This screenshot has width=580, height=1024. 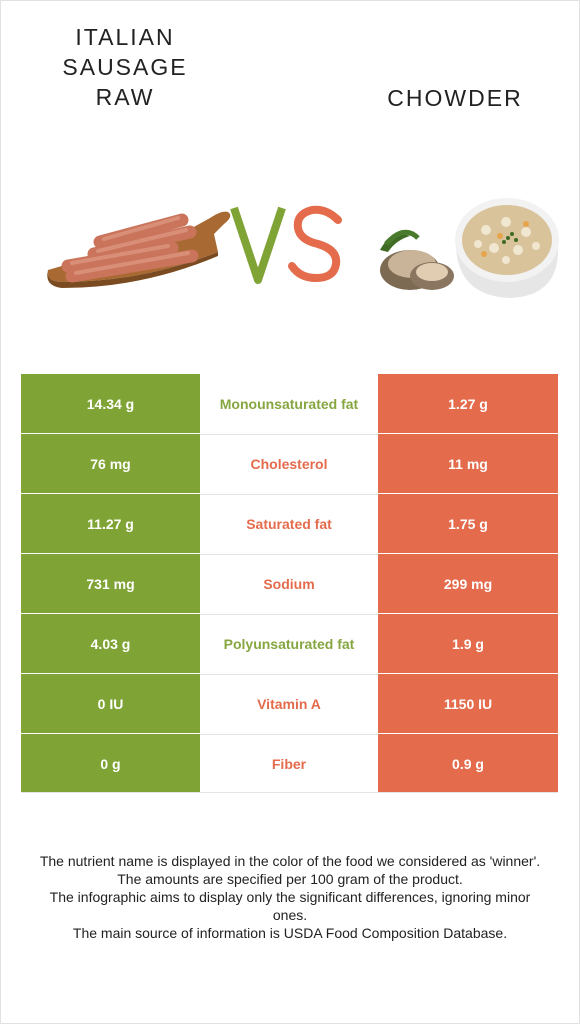 I want to click on right-value: 1.27 g, so click(x=468, y=403).